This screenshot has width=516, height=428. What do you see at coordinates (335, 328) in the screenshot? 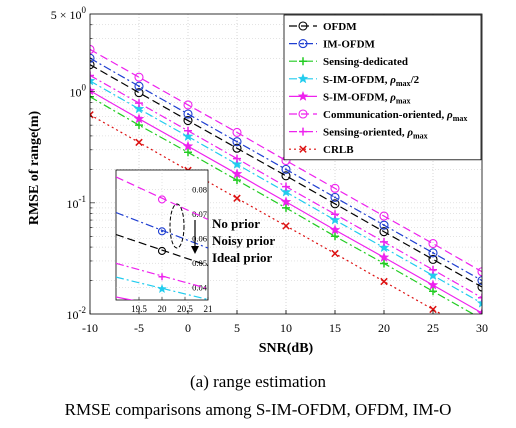
I see `x-tick-label: 15` at bounding box center [335, 328].